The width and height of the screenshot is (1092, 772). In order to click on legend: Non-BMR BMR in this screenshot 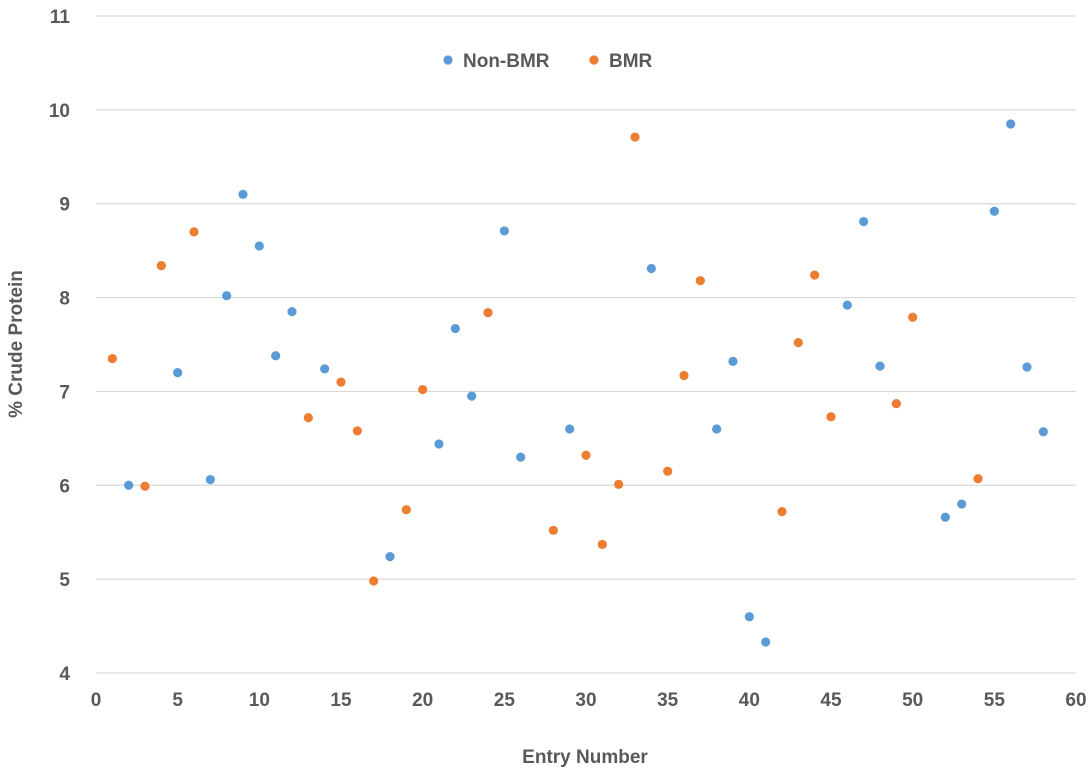, I will do `click(548, 61)`.